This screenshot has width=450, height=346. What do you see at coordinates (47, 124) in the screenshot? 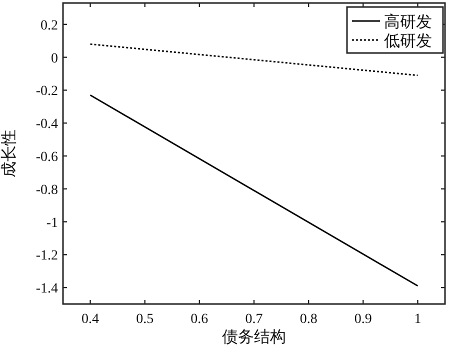
I see `y-tick-label: -0.4` at bounding box center [47, 124].